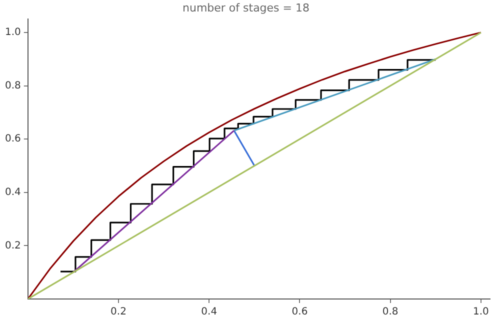 The height and width of the screenshot is (321, 500). What do you see at coordinates (12, 32) in the screenshot?
I see `y-tick-label: 1.0` at bounding box center [12, 32].